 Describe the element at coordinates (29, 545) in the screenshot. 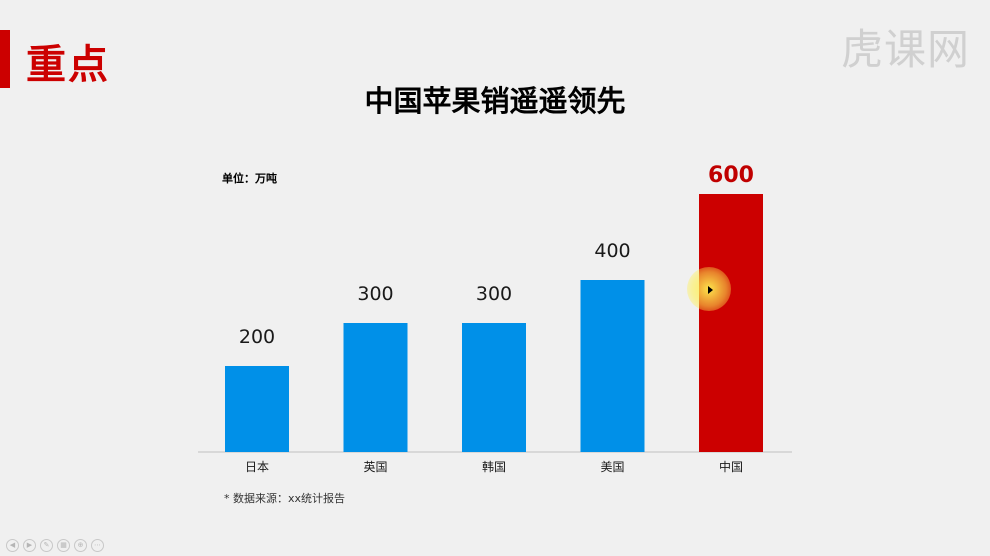

I see `next-icon: ▶` at that location.